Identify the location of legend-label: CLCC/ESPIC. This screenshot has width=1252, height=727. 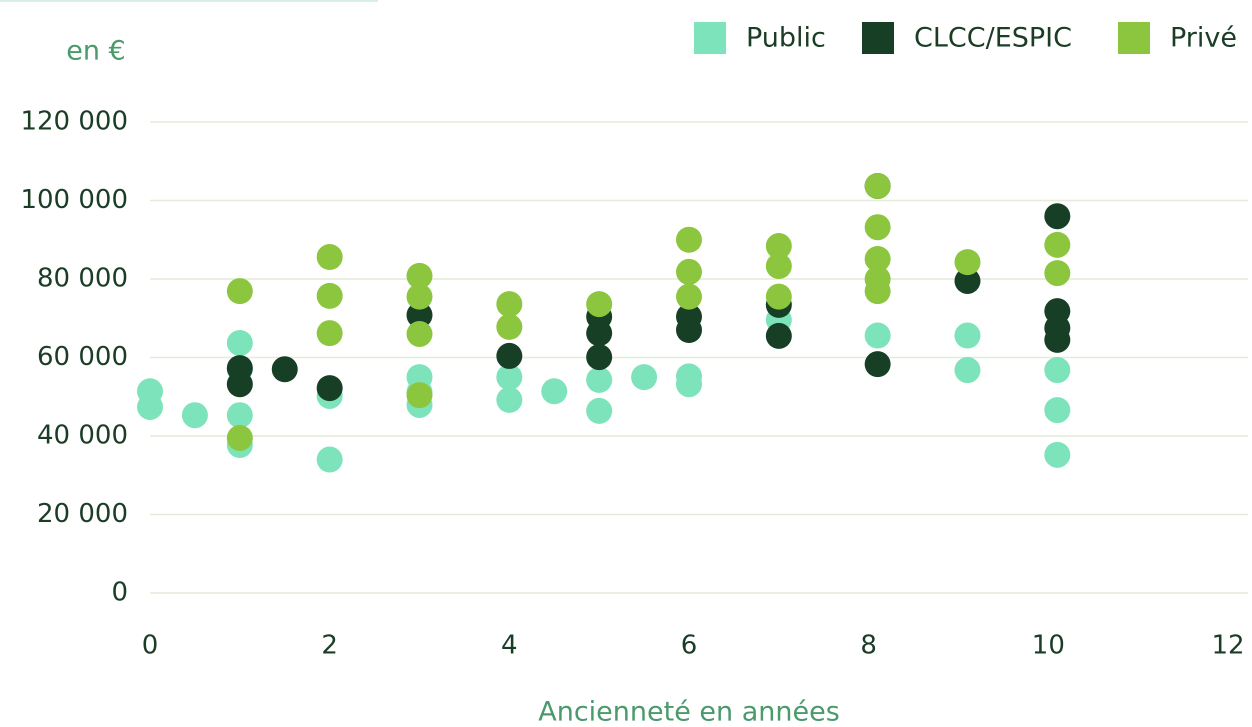
(993, 38).